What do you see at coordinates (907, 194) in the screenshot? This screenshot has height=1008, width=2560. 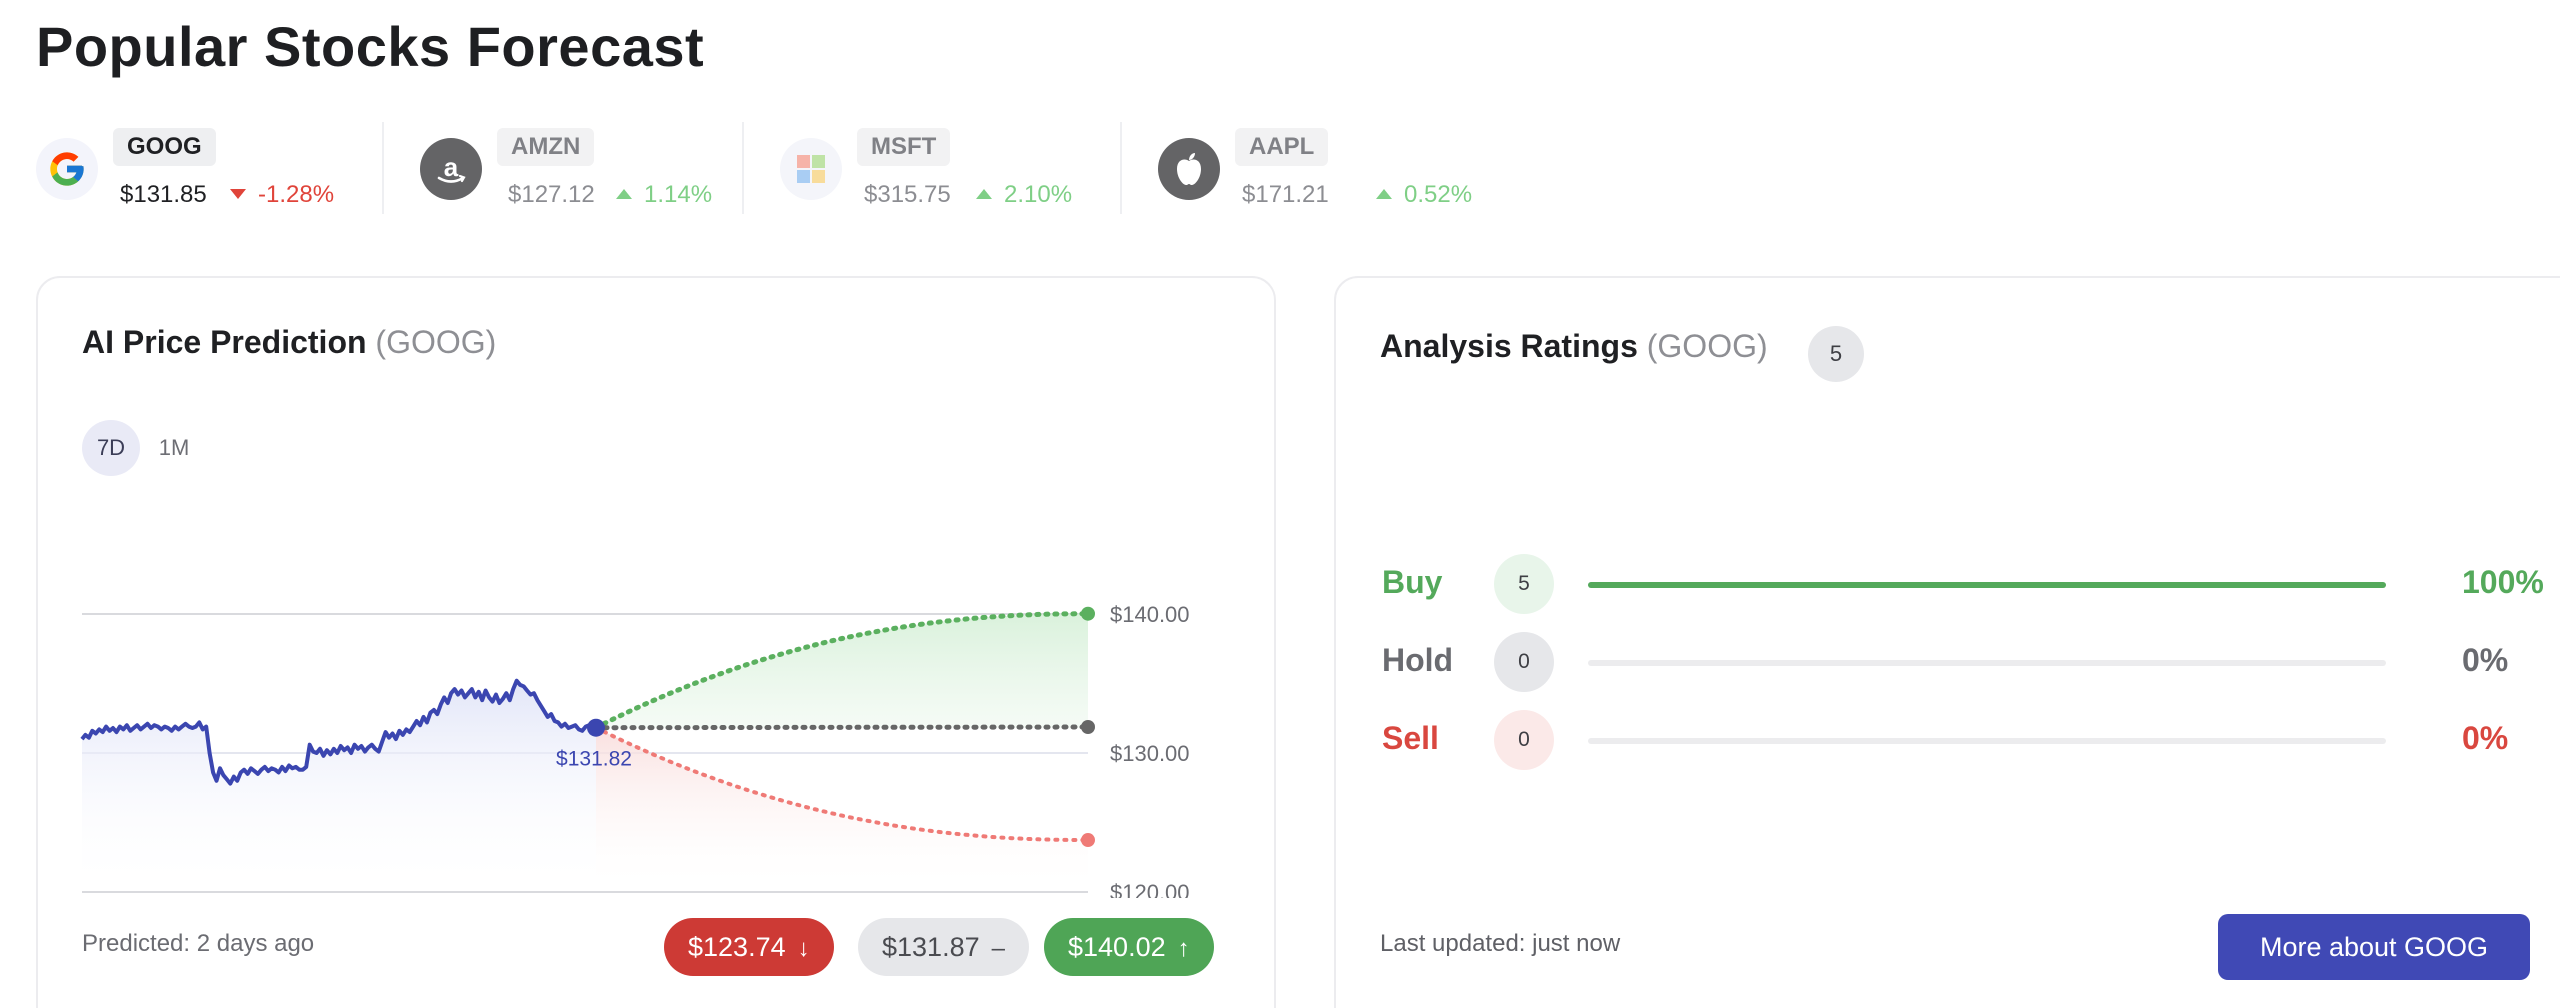 I see `ticker-price: $315.75` at bounding box center [907, 194].